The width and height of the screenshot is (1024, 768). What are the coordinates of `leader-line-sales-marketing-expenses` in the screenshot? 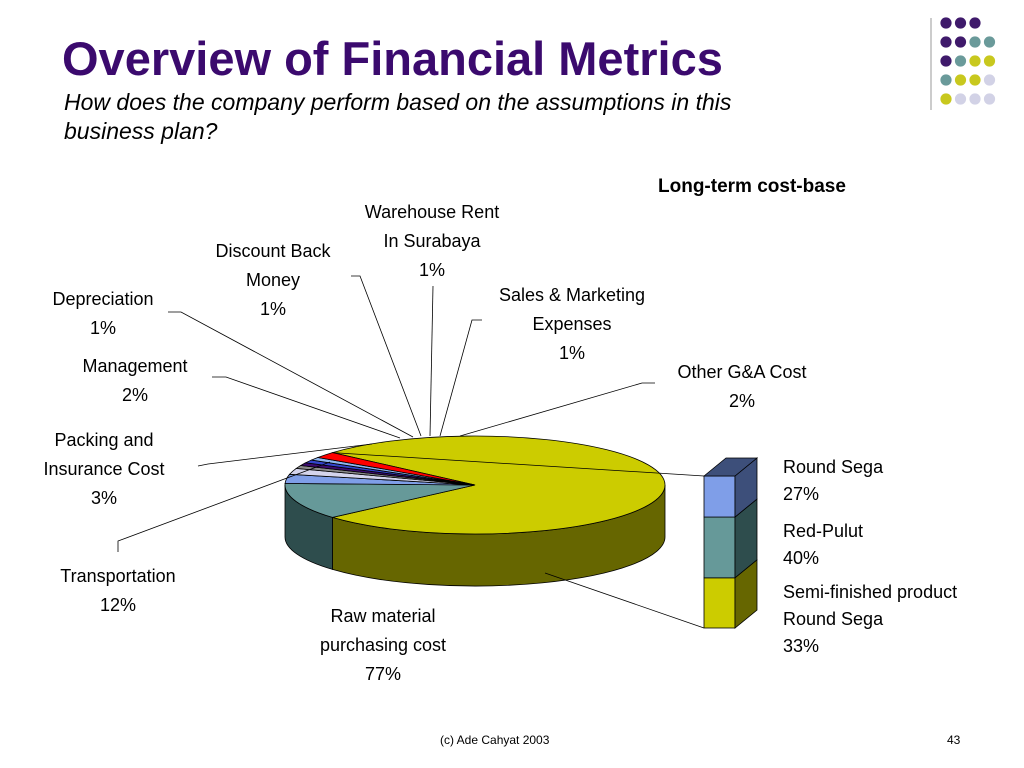 It's located at (460, 378).